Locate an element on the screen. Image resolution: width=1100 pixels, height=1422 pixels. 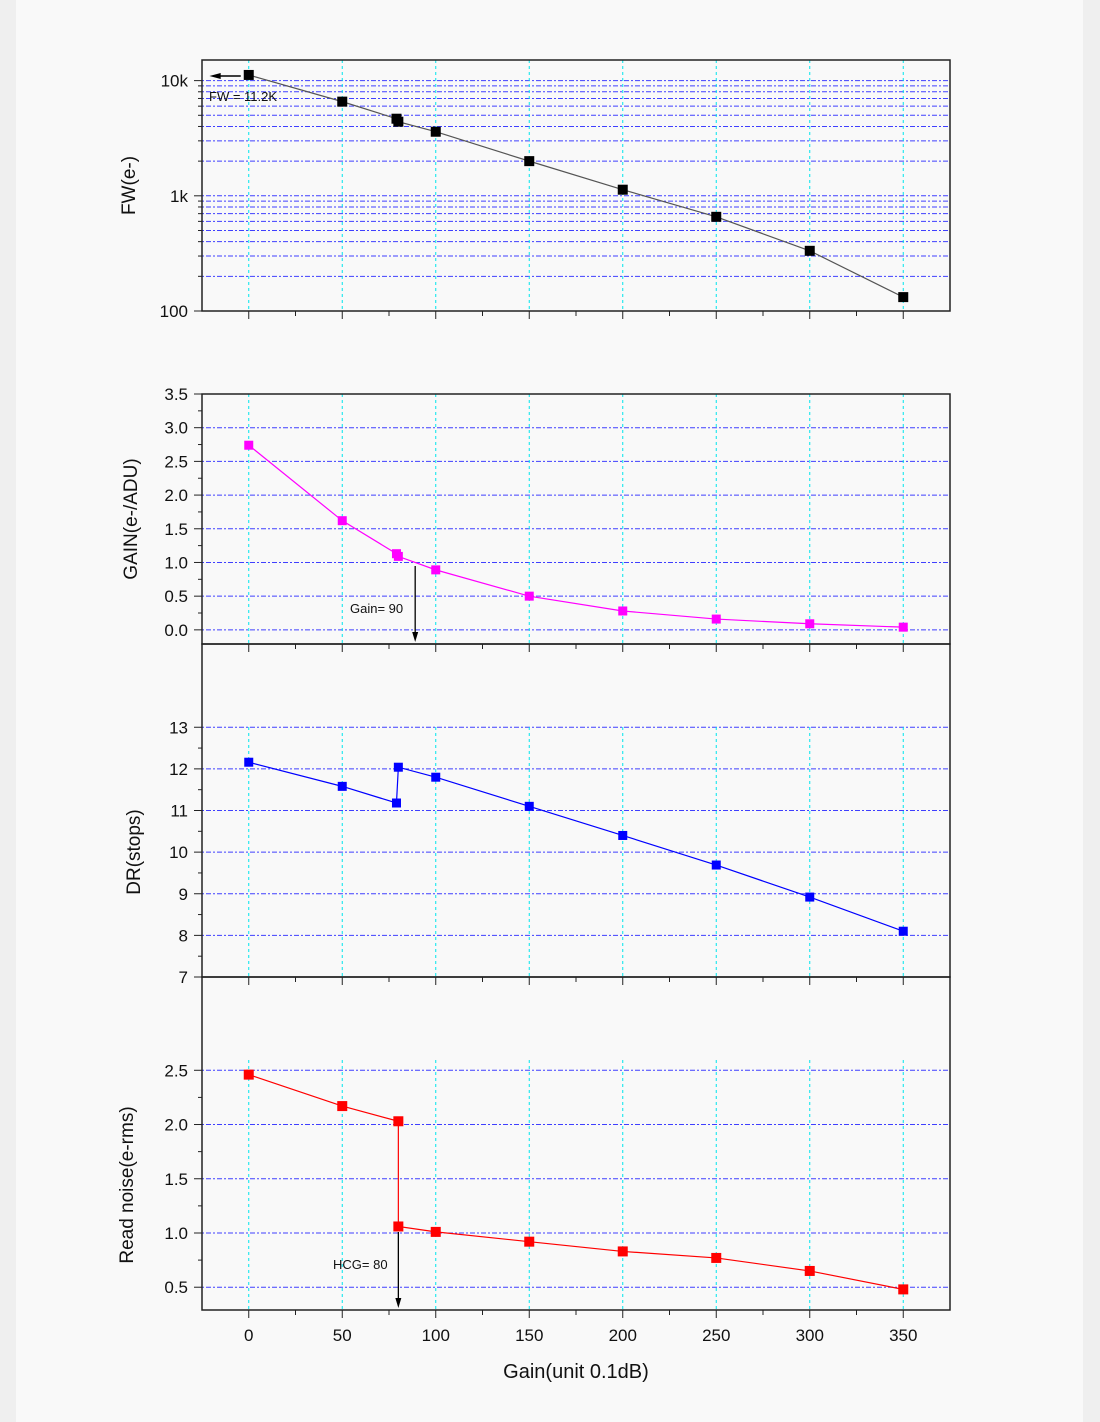
y-tick-label: 10k is located at coordinates (175, 81).